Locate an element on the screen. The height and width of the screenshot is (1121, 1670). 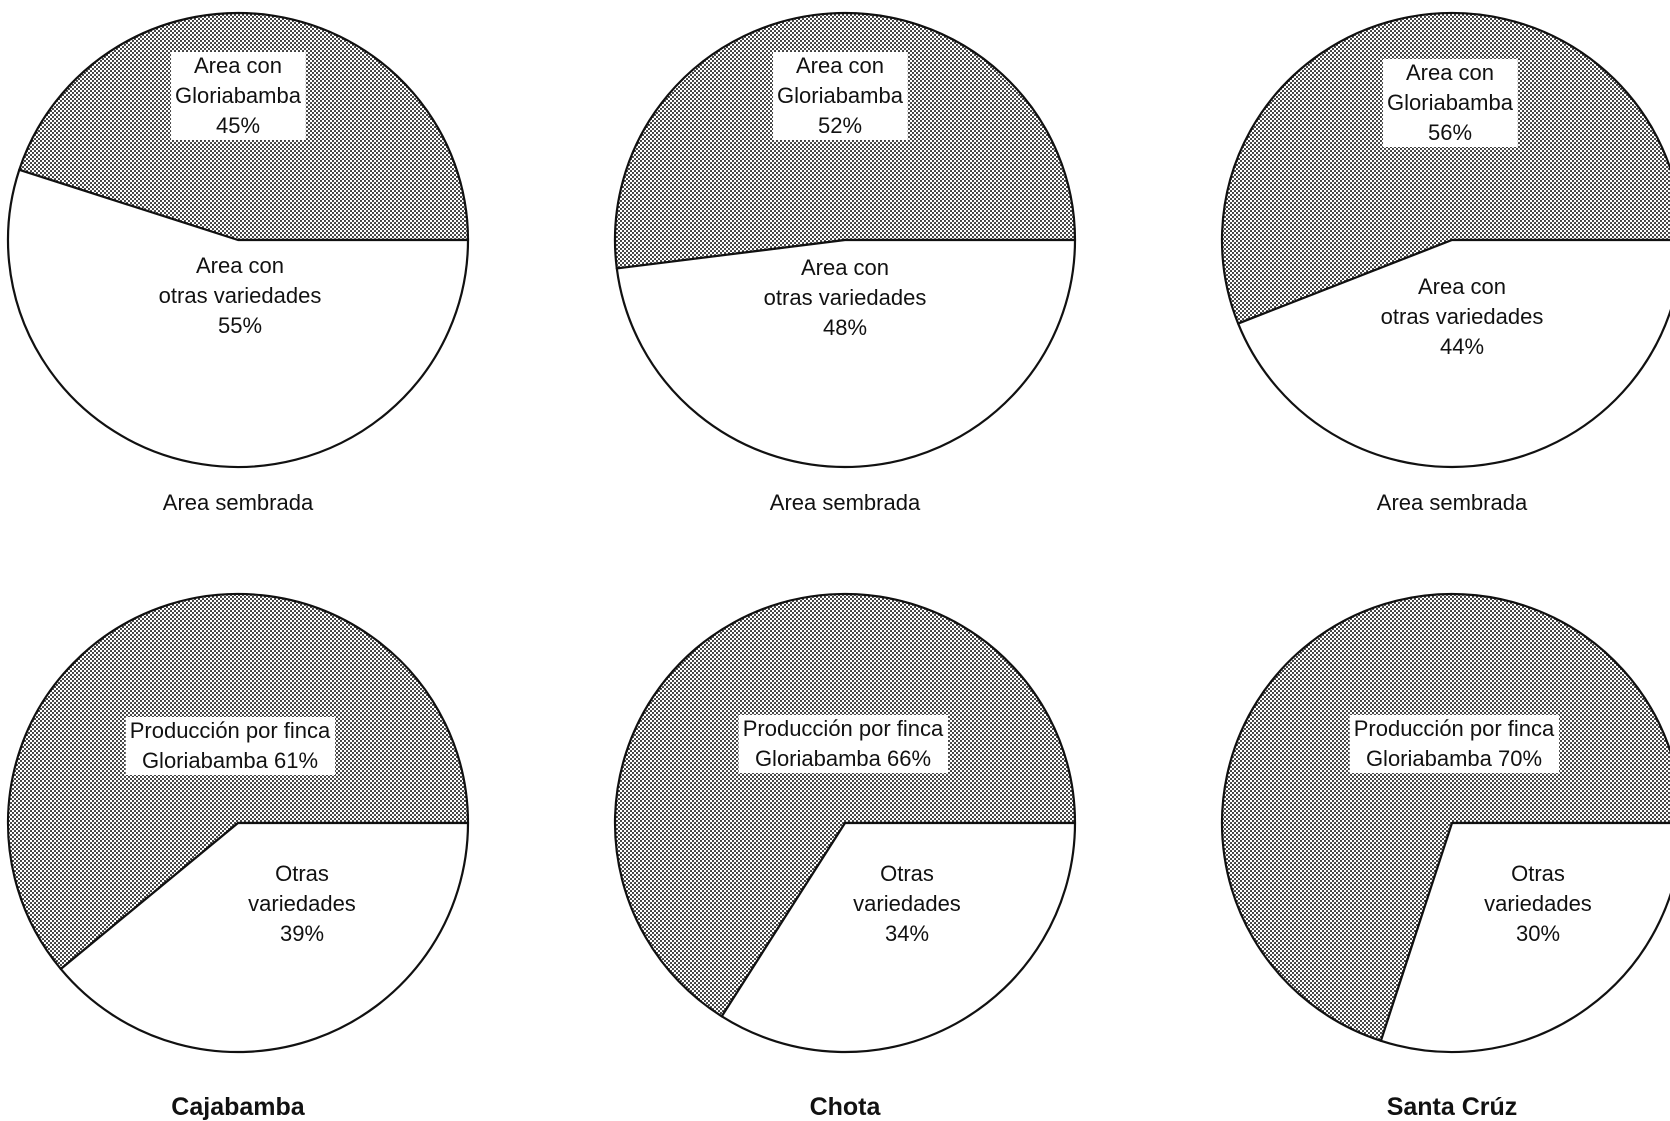
pie-slice-label: Area con otras variedades 55% is located at coordinates (240, 295).